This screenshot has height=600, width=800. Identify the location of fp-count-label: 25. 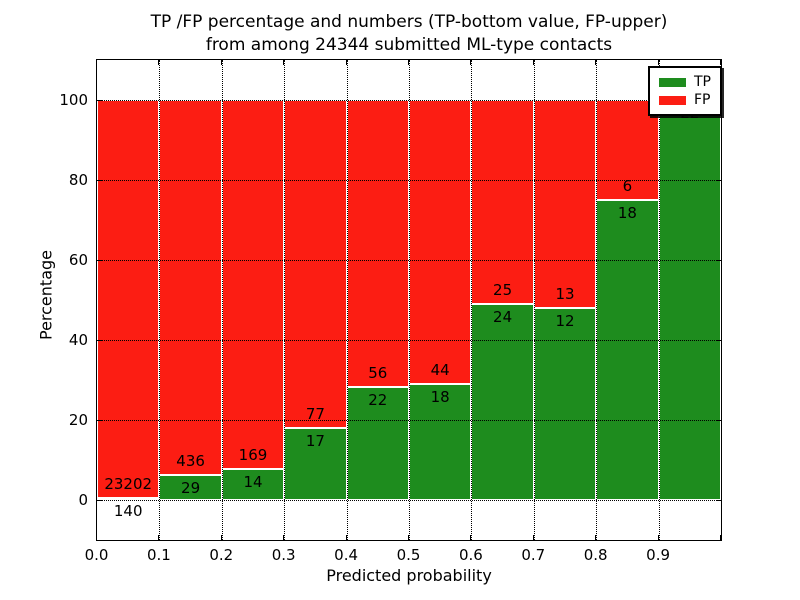
(503, 290).